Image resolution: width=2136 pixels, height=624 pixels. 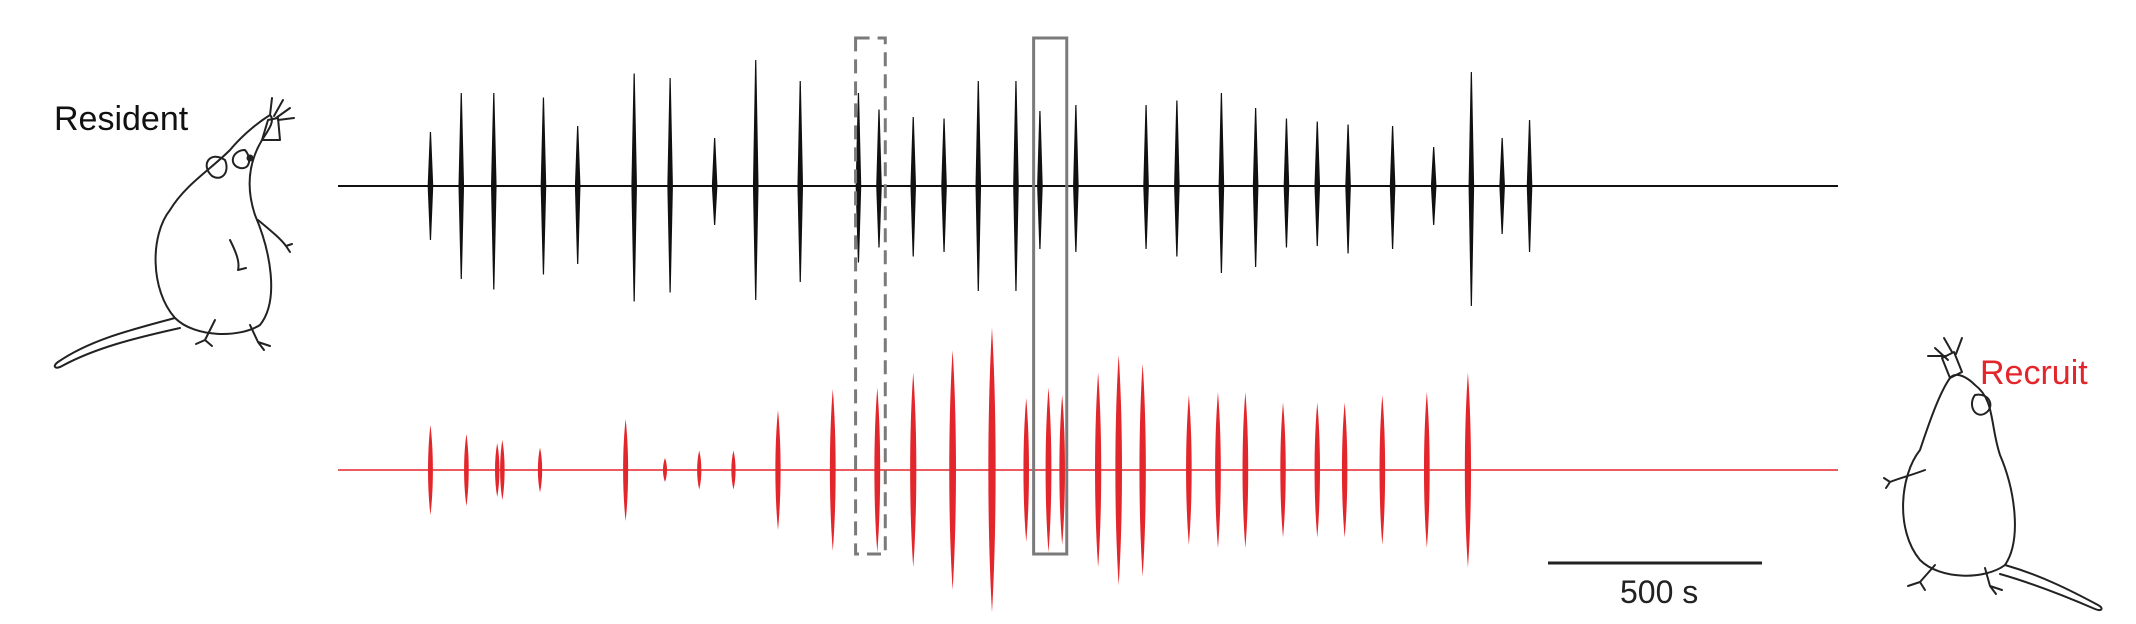 What do you see at coordinates (174, 233) in the screenshot?
I see `mouse-resident-icon` at bounding box center [174, 233].